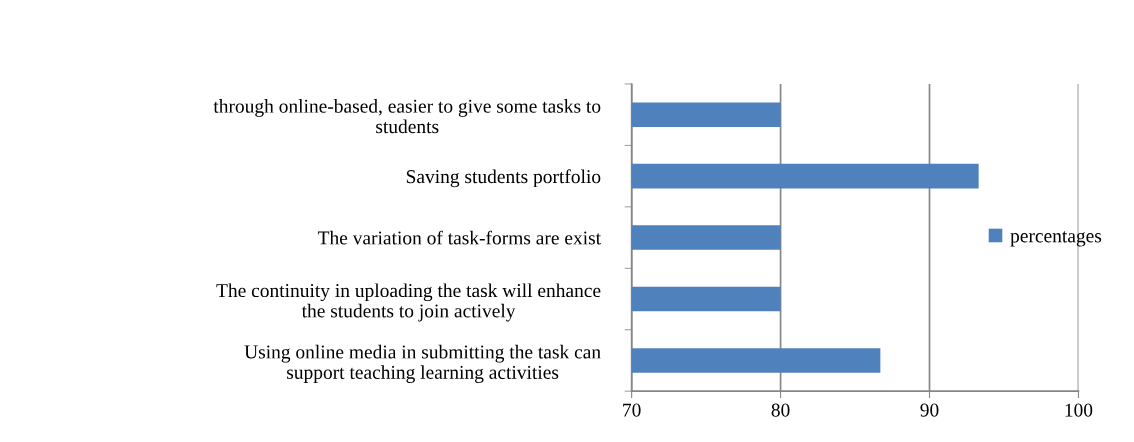 The image size is (1134, 442). What do you see at coordinates (1079, 410) in the screenshot?
I see `x-tick-label: 100` at bounding box center [1079, 410].